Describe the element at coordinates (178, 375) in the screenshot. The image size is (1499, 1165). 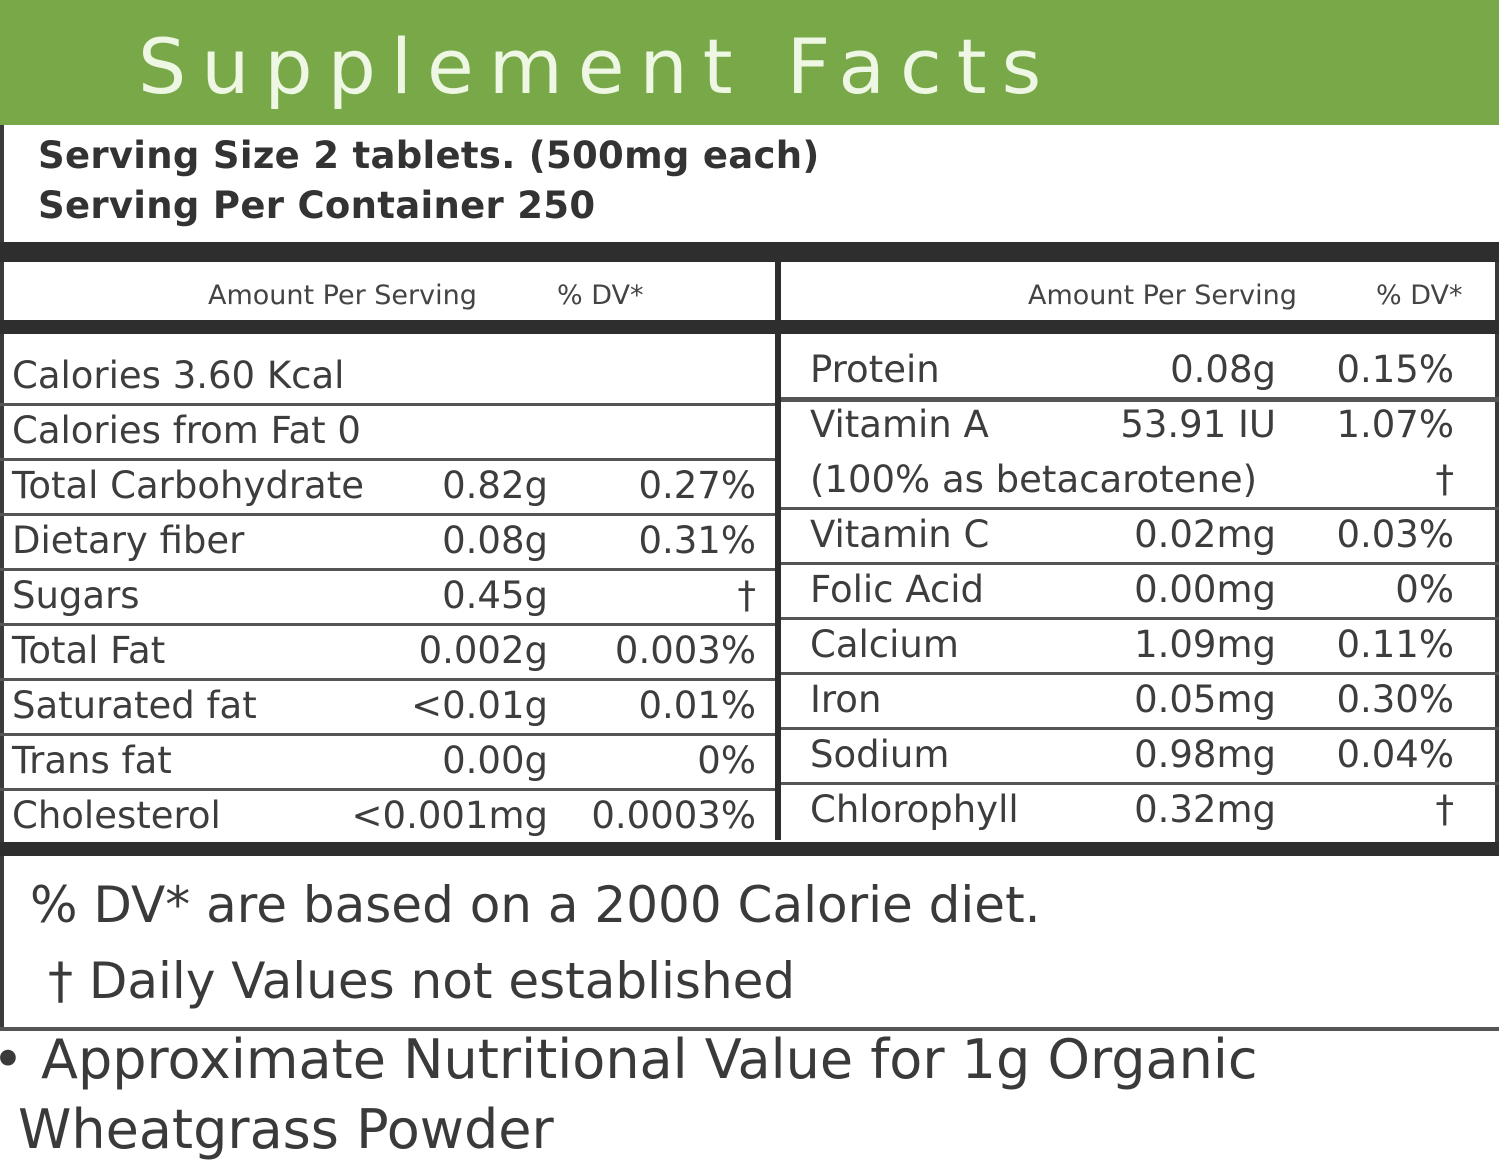
I see `nutrient-name: Calories 3.60 Kcal` at that location.